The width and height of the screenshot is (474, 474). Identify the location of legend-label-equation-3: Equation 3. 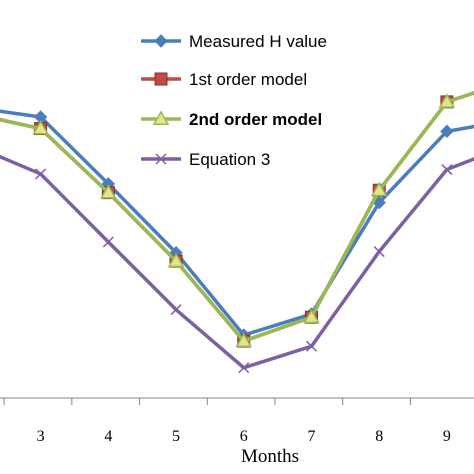
(229, 159).